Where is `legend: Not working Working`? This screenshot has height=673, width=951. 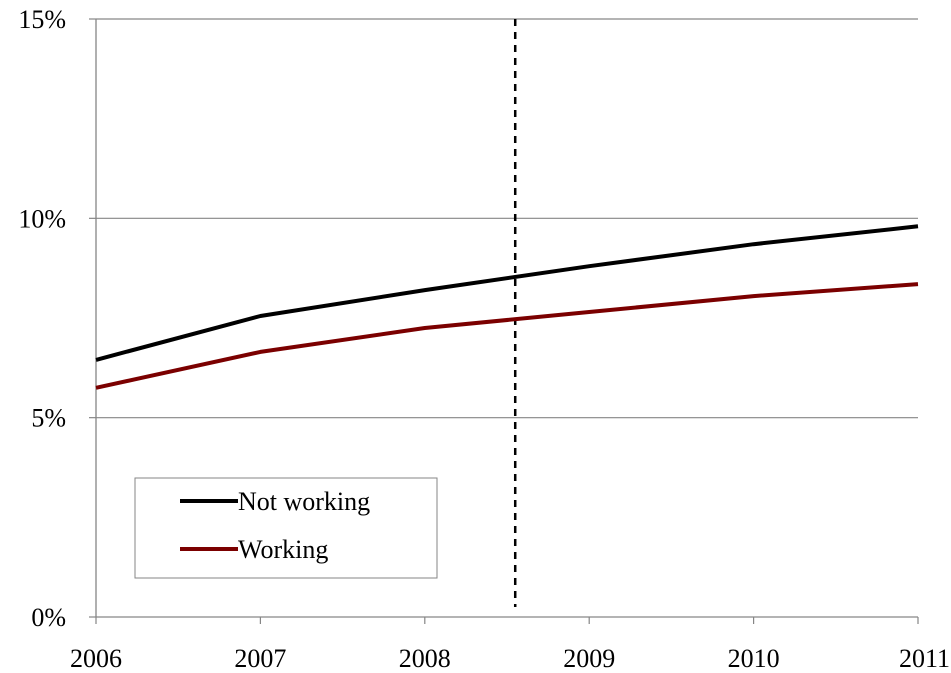 legend: Not working Working is located at coordinates (286, 528).